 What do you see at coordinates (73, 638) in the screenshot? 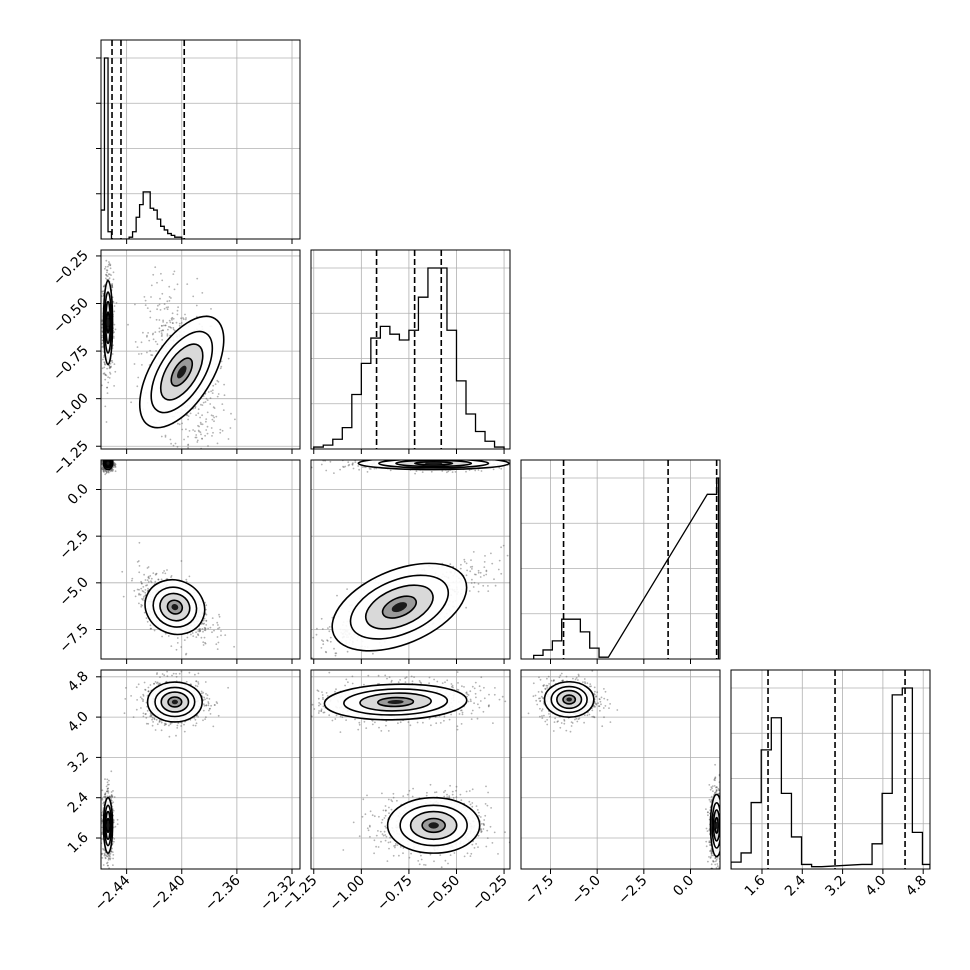
I see `y-tick-label: −7.5` at bounding box center [73, 638].